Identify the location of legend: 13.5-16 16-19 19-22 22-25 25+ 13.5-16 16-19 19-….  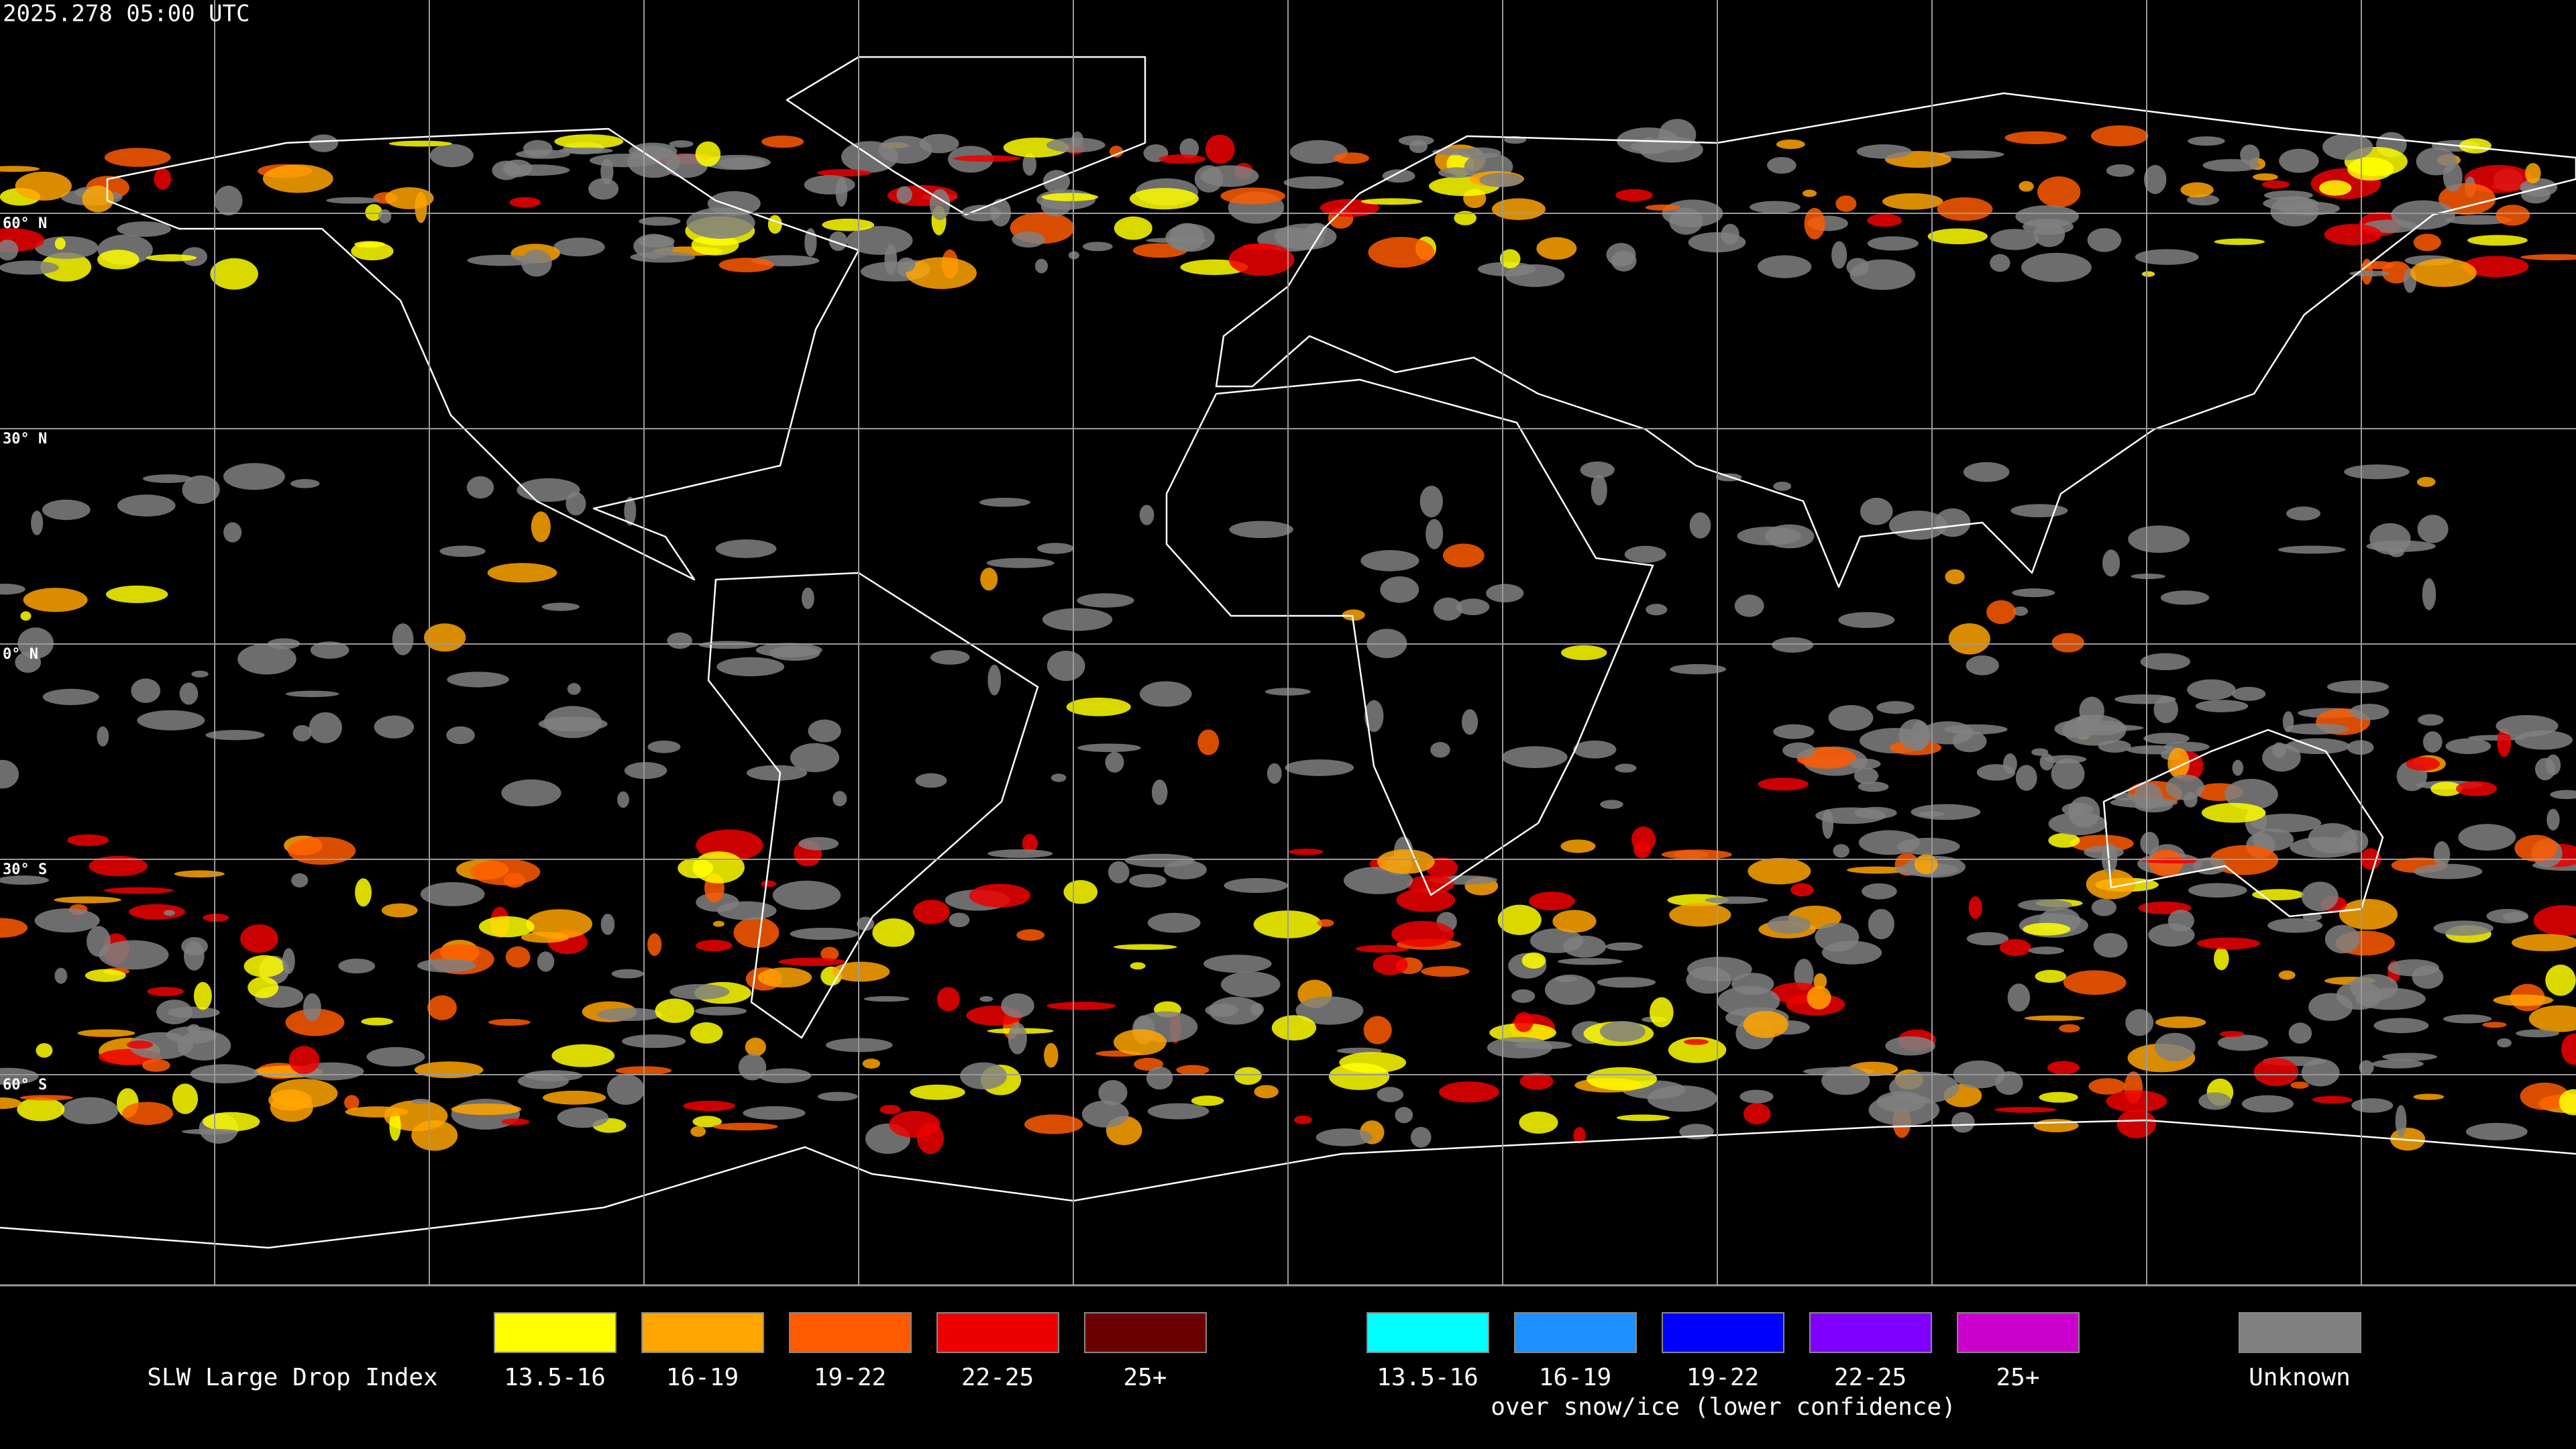
(1427, 1366).